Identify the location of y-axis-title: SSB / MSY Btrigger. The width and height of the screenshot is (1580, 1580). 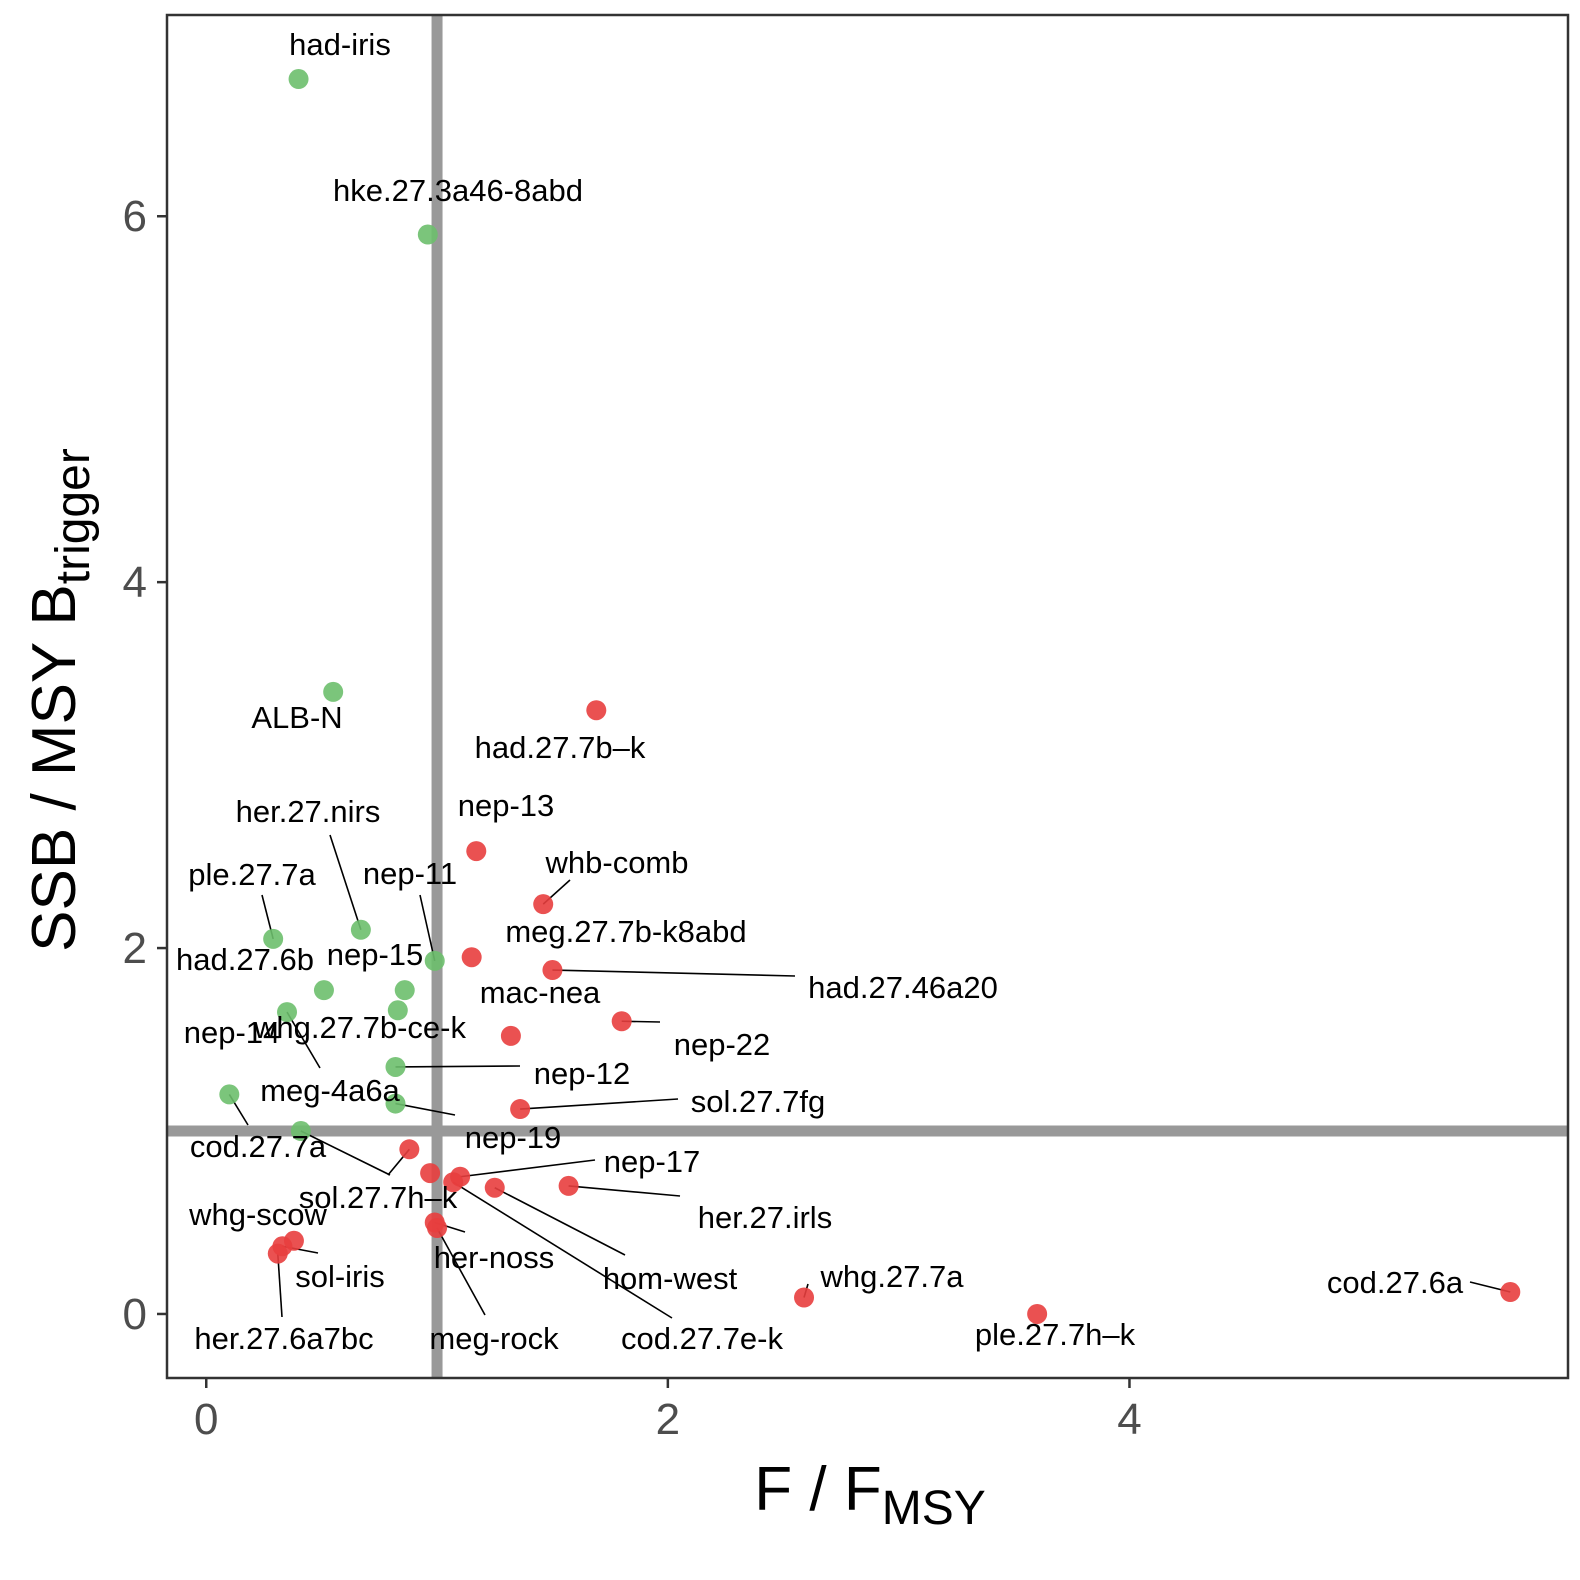
(60, 700).